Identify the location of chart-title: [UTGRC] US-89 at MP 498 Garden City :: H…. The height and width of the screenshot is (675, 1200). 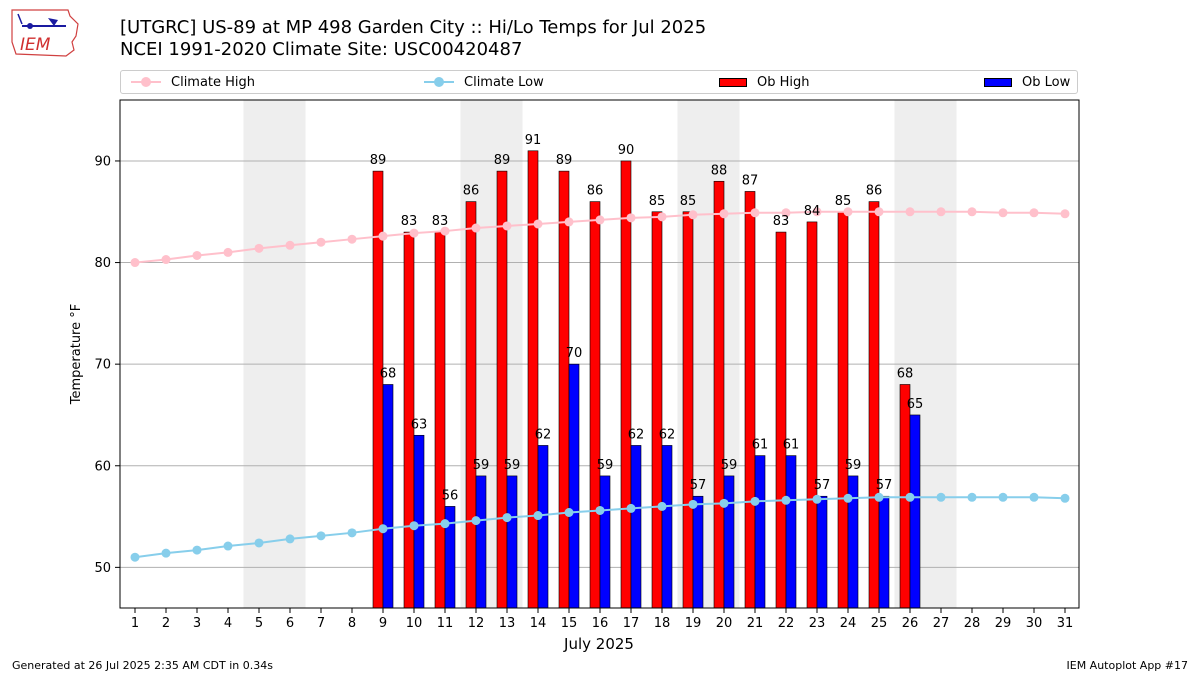
(413, 39).